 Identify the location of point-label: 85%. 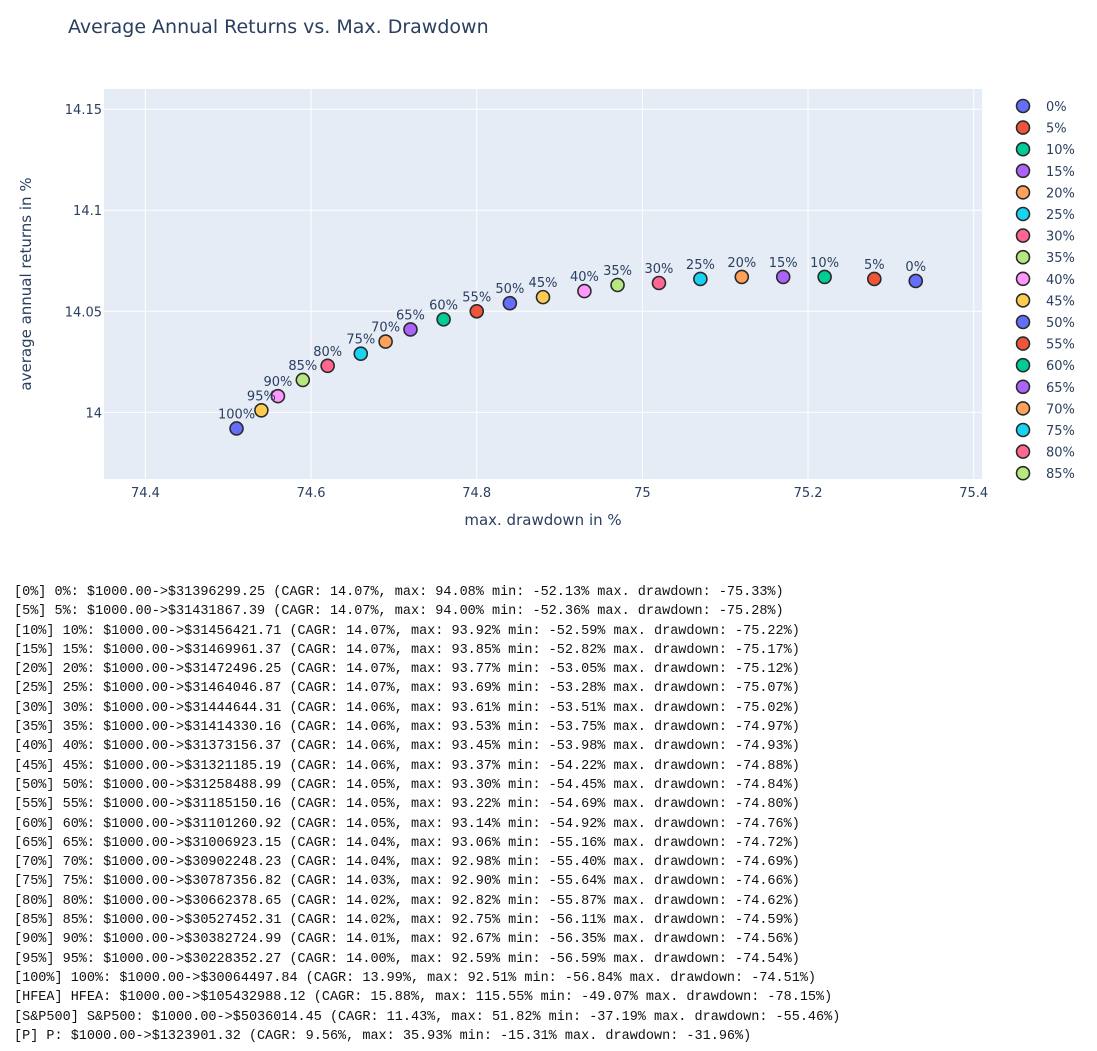
(302, 366).